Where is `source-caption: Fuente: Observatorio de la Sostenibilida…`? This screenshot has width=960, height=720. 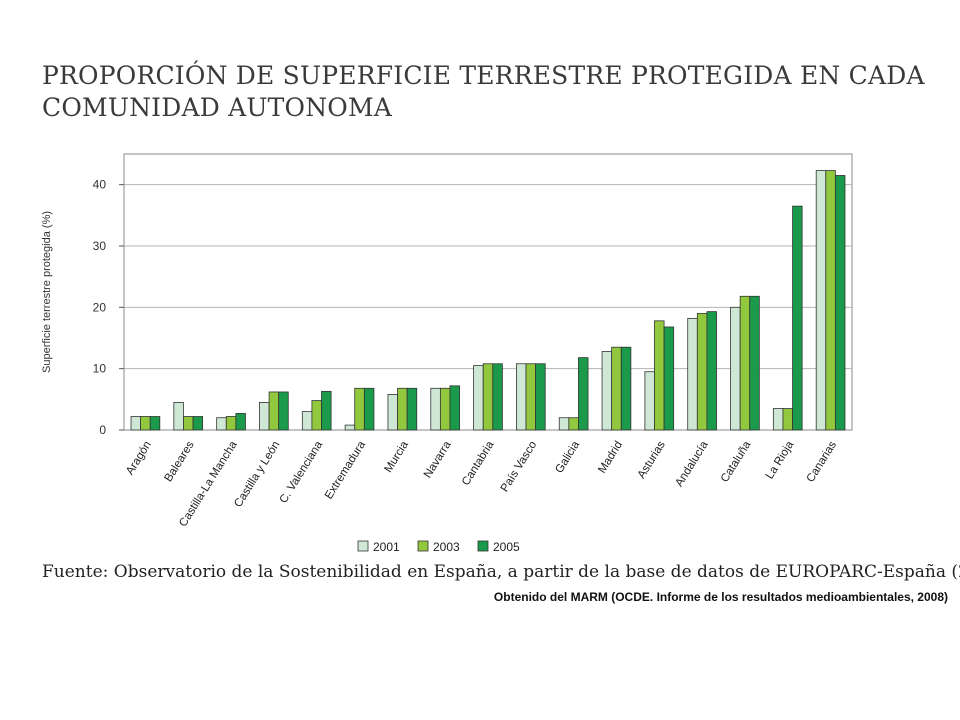
source-caption: Fuente: Observatorio de la Sostenibilida… is located at coordinates (501, 572).